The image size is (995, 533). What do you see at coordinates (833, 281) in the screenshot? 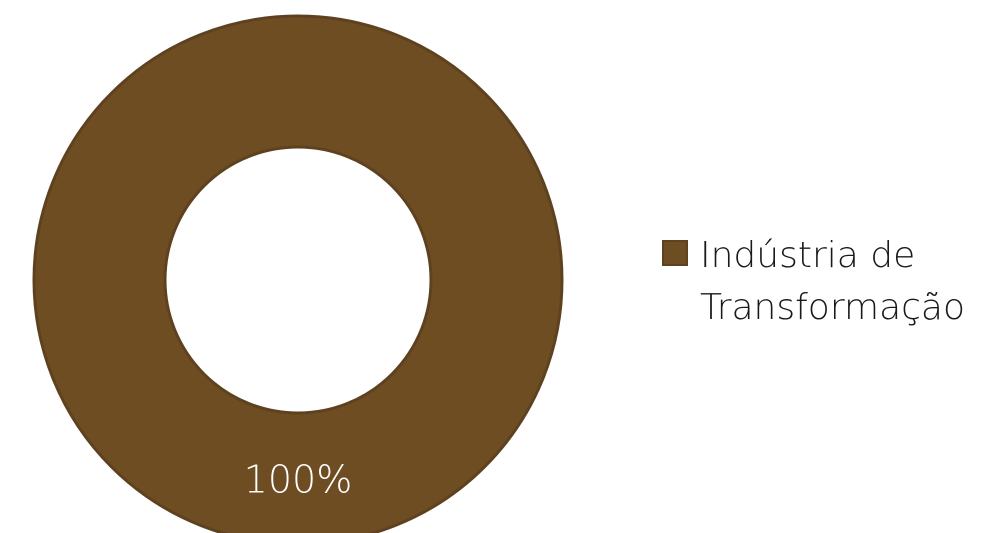
I see `legend-label: Indústria de Transformação` at bounding box center [833, 281].